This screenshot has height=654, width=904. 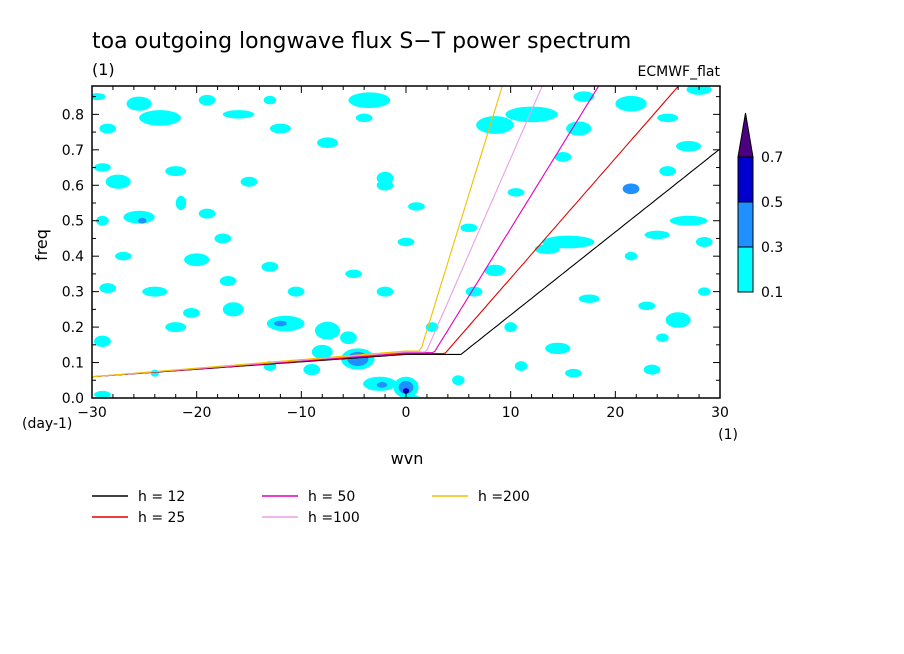 What do you see at coordinates (772, 158) in the screenshot?
I see `colorbar-label: 0.7` at bounding box center [772, 158].